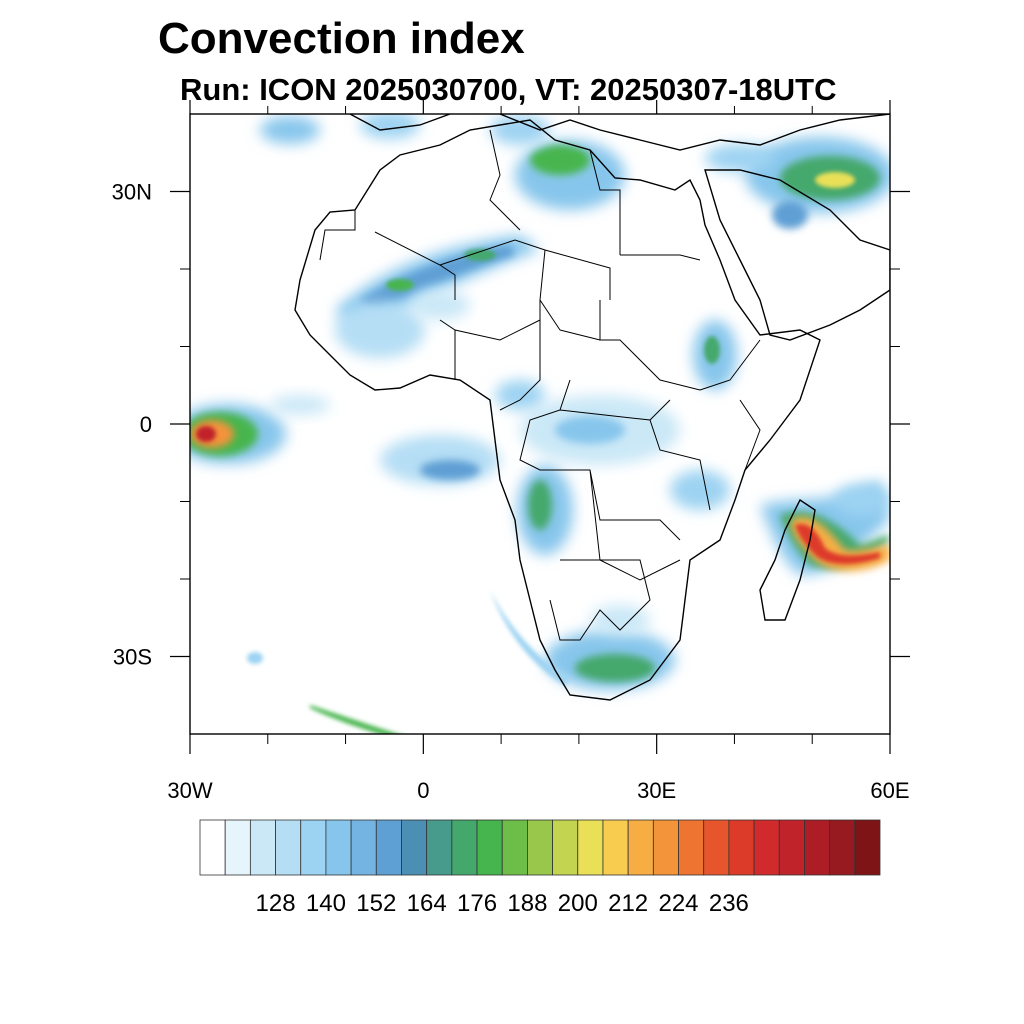 The width and height of the screenshot is (1024, 1024). What do you see at coordinates (527, 903) in the screenshot?
I see `colorbar-label: 188` at bounding box center [527, 903].